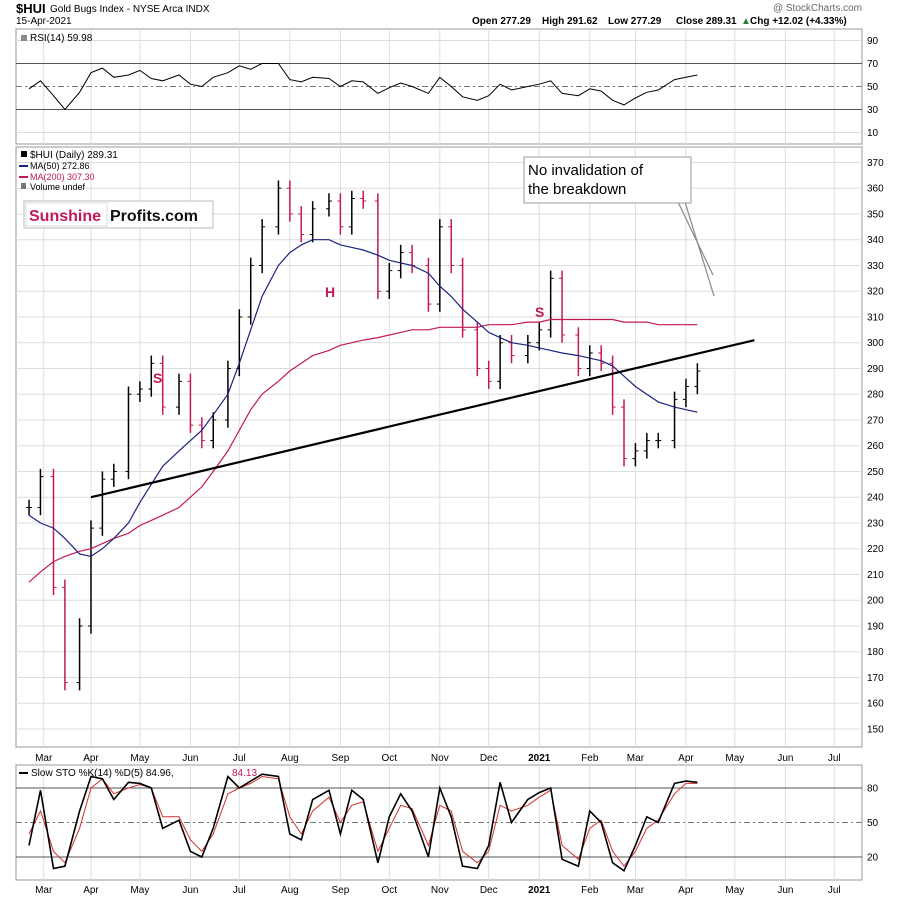 This screenshot has height=900, width=900. Describe the element at coordinates (340, 758) in the screenshot. I see `x-tick-label: Sep` at that location.